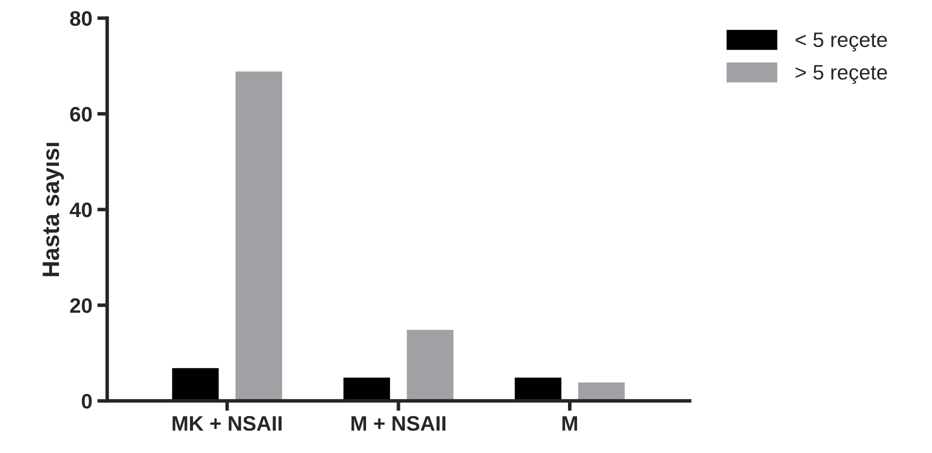 Image resolution: width=932 pixels, height=453 pixels. I want to click on legend-label: > 5 reçete, so click(841, 74).